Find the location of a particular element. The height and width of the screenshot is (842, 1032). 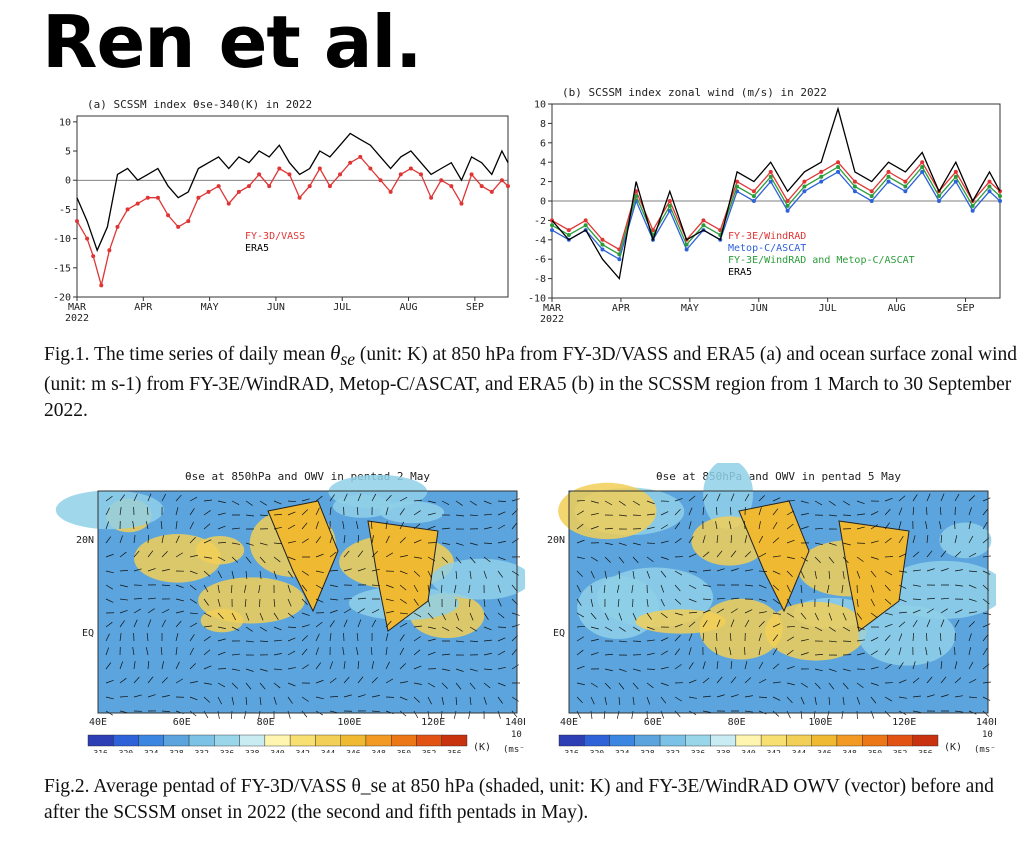

colorbar-tick: 340 is located at coordinates (748, 751).